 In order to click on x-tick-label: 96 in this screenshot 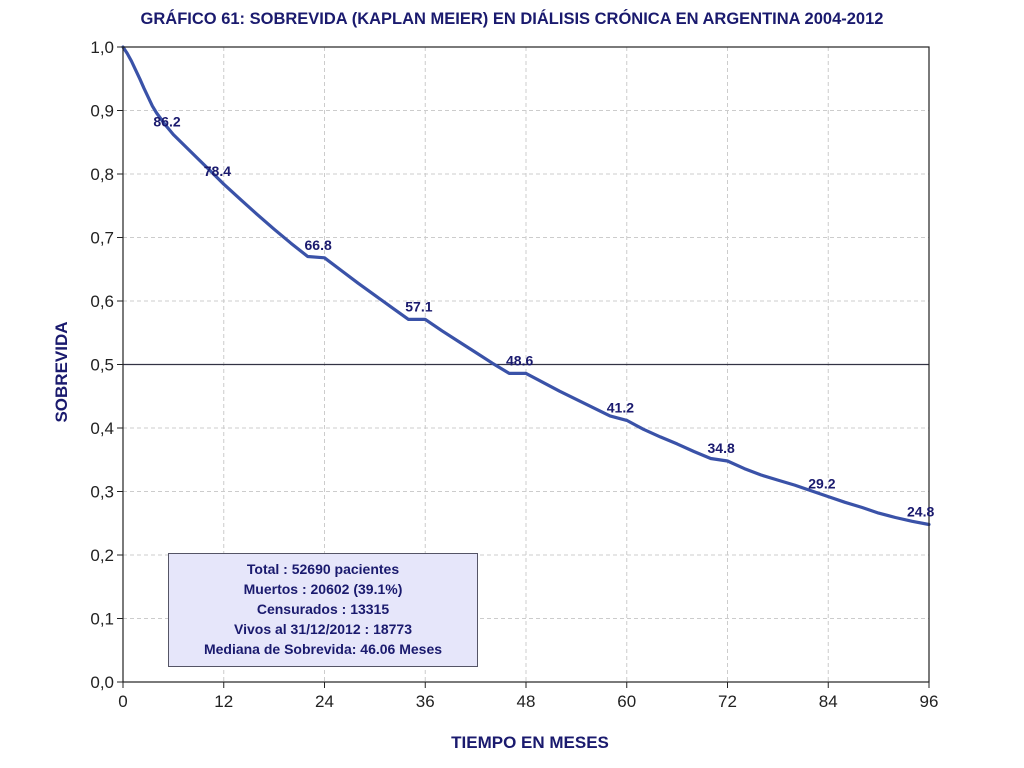, I will do `click(929, 701)`.